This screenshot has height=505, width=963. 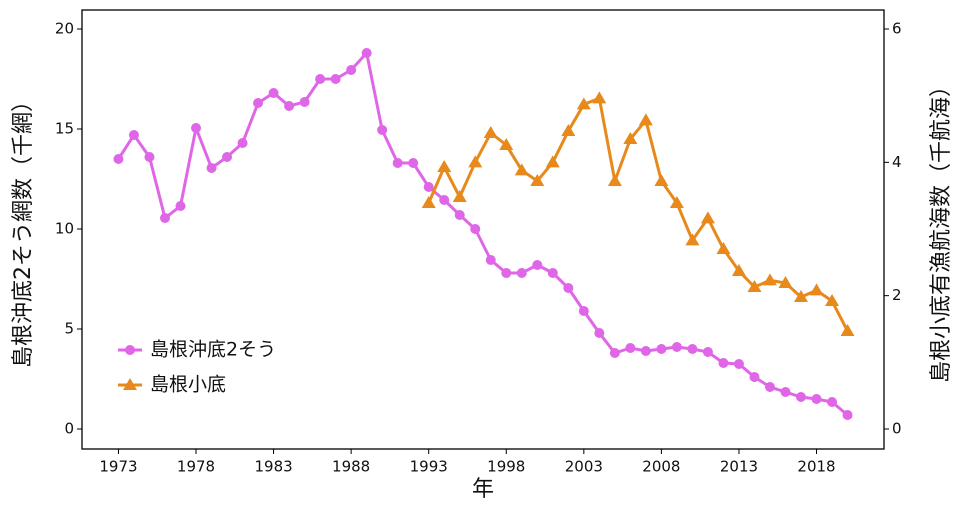 I want to click on x-tick-label: 1993, so click(x=429, y=467).